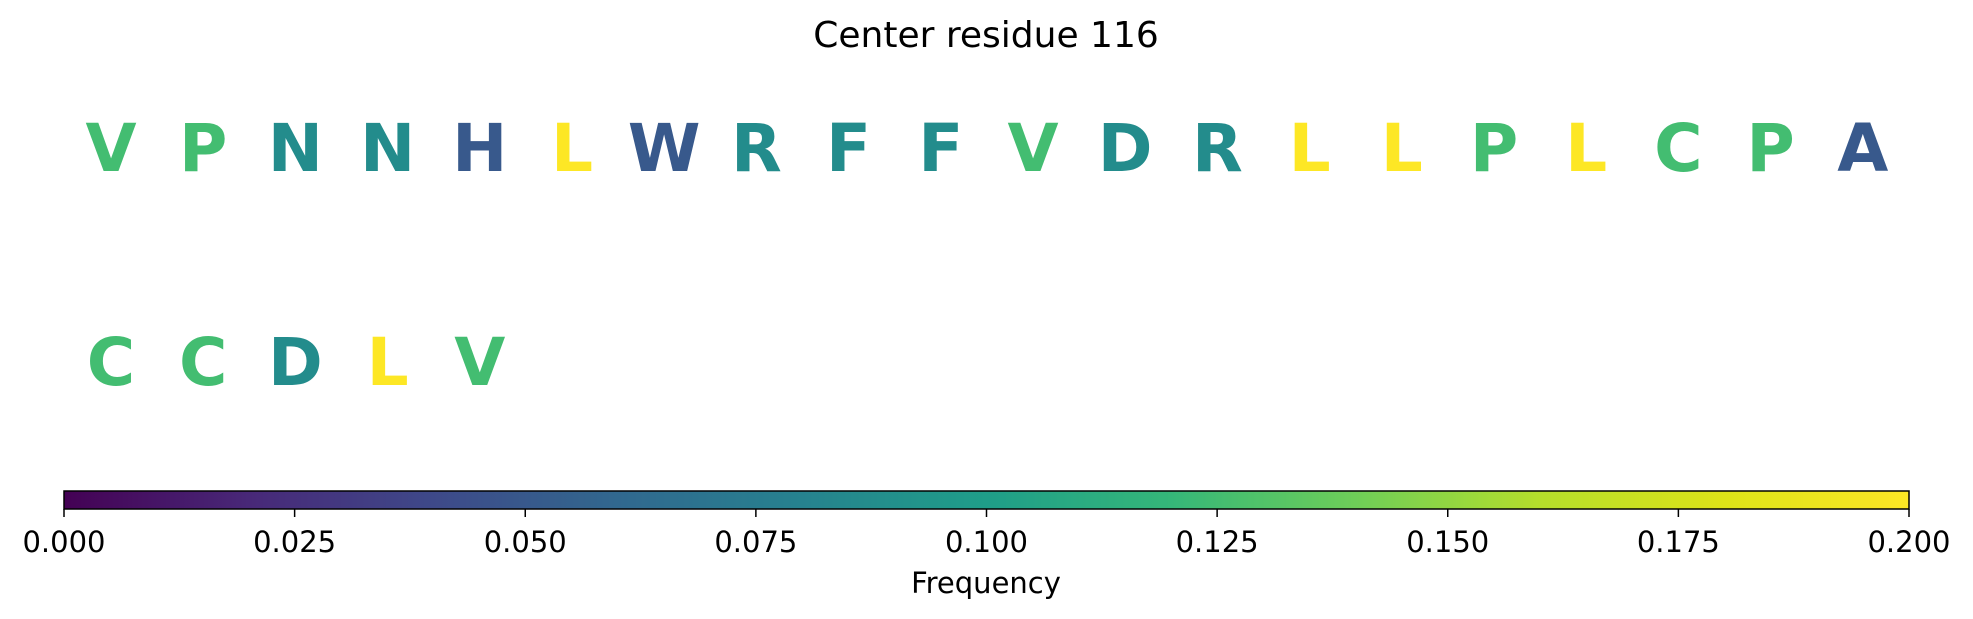 This screenshot has height=619, width=1973. I want to click on colorbar-tick-label: 0.050, so click(525, 542).